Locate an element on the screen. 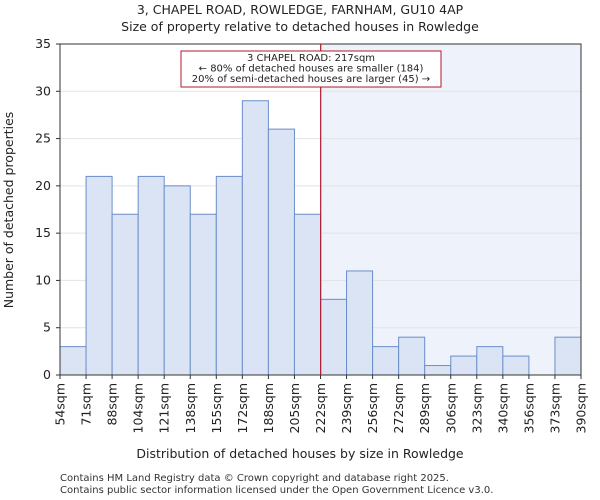 This screenshot has width=600, height=500. x-tick-label: 390sqm is located at coordinates (581, 408).